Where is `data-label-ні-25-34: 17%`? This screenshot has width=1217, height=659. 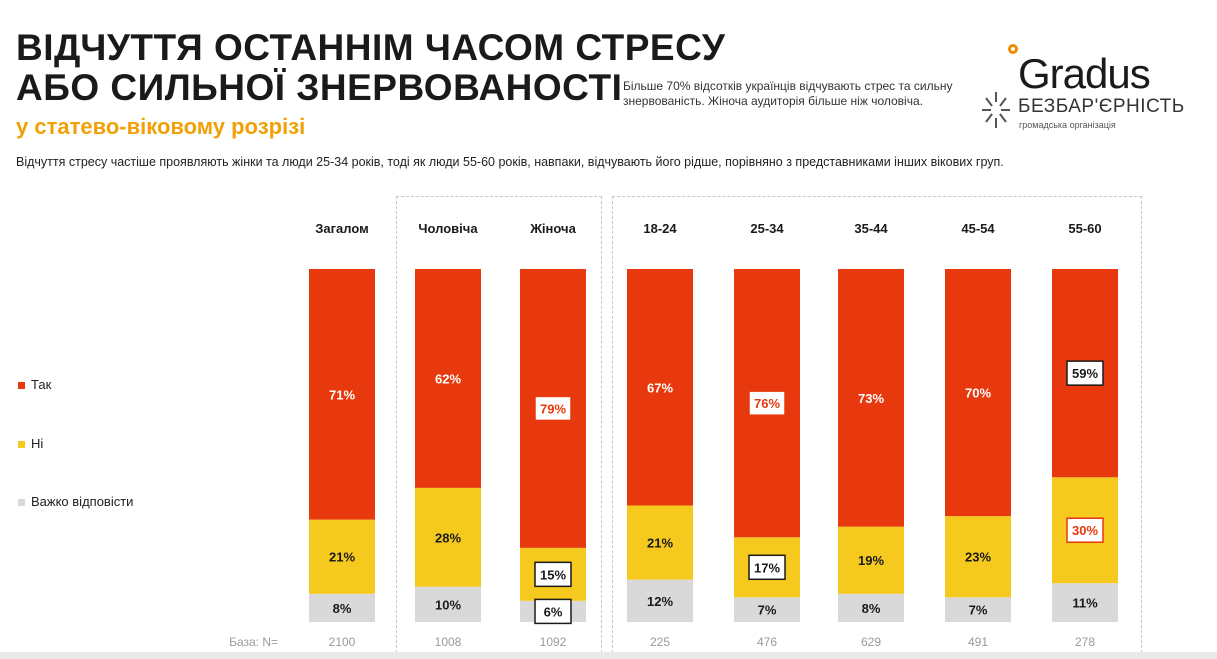 data-label-ні-25-34: 17% is located at coordinates (767, 567).